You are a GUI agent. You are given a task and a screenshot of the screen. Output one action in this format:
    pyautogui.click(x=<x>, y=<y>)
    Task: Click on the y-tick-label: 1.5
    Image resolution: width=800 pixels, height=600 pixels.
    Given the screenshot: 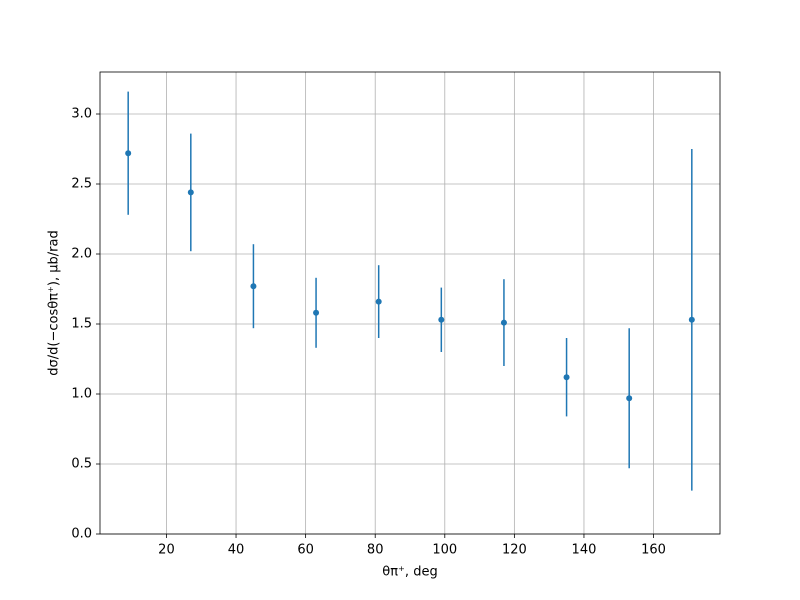 What is the action you would take?
    pyautogui.click(x=81, y=324)
    